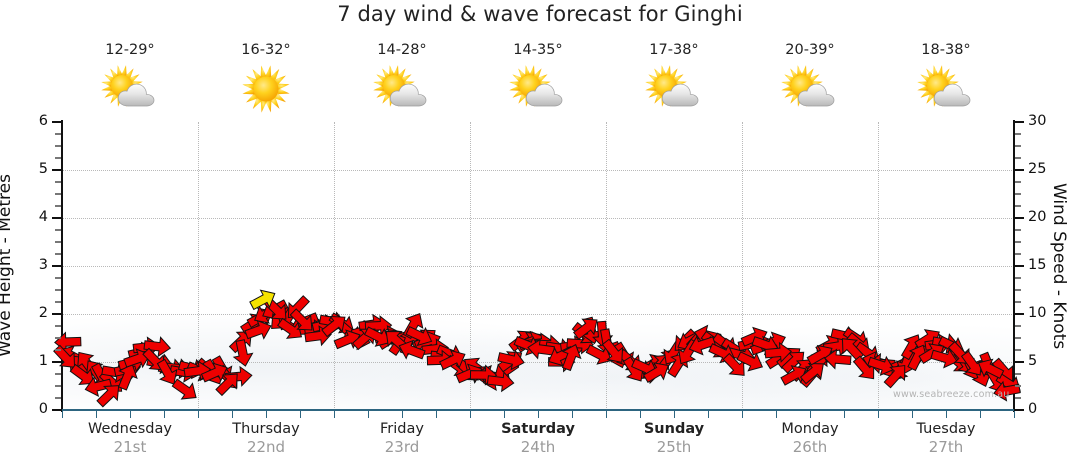 The width and height of the screenshot is (1080, 475). I want to click on day-name: Tuesday, so click(946, 429).